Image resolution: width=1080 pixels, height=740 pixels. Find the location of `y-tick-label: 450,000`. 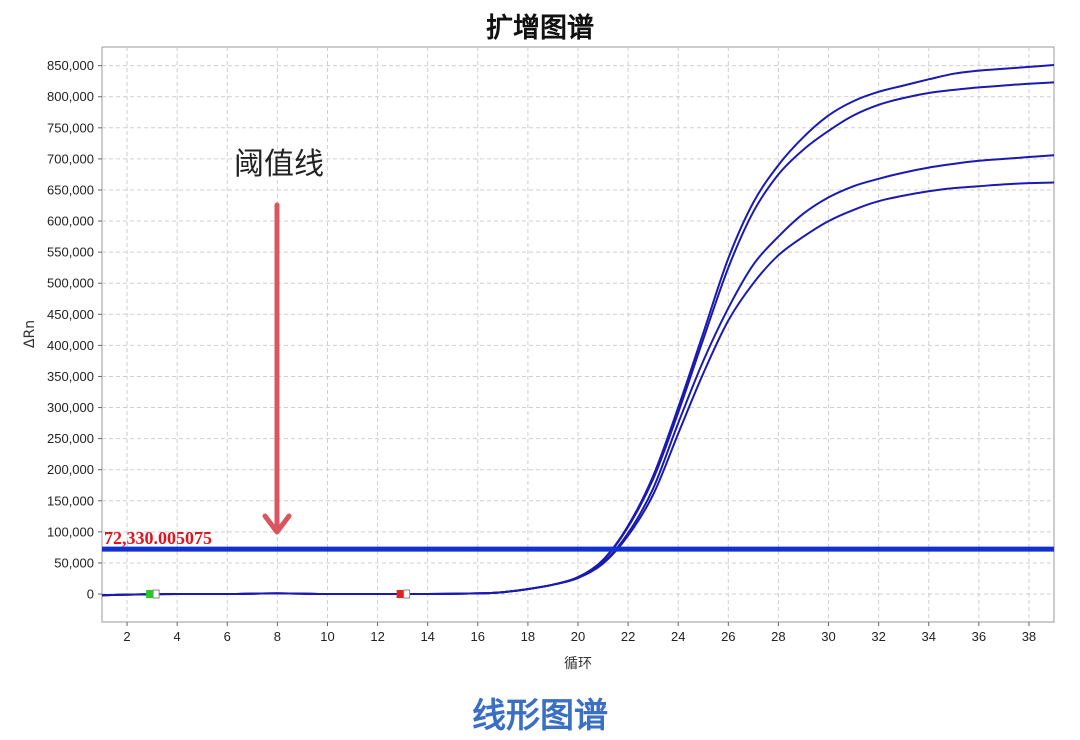

y-tick-label: 450,000 is located at coordinates (70, 314).